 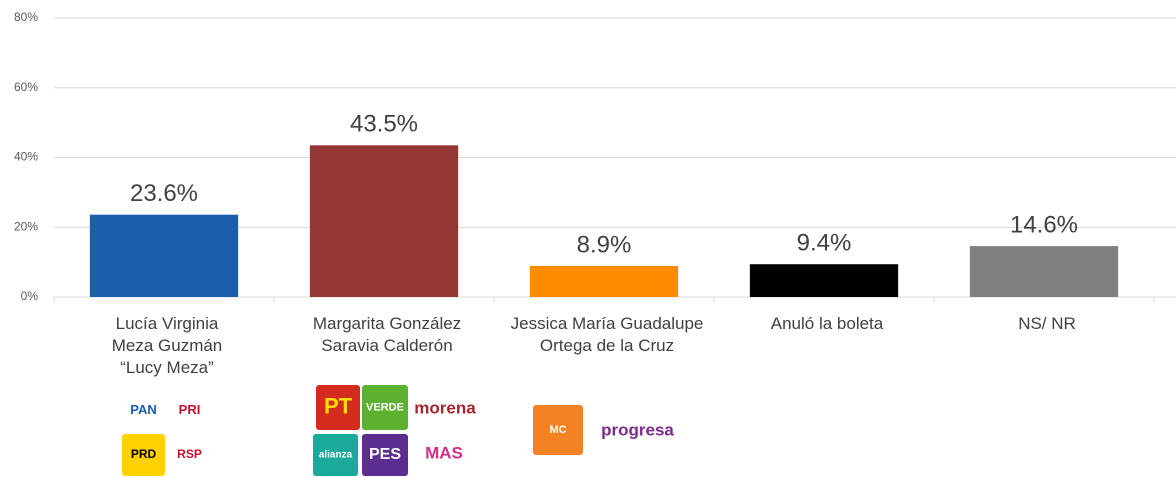 I want to click on party-logo-label: MAS, so click(x=444, y=452).